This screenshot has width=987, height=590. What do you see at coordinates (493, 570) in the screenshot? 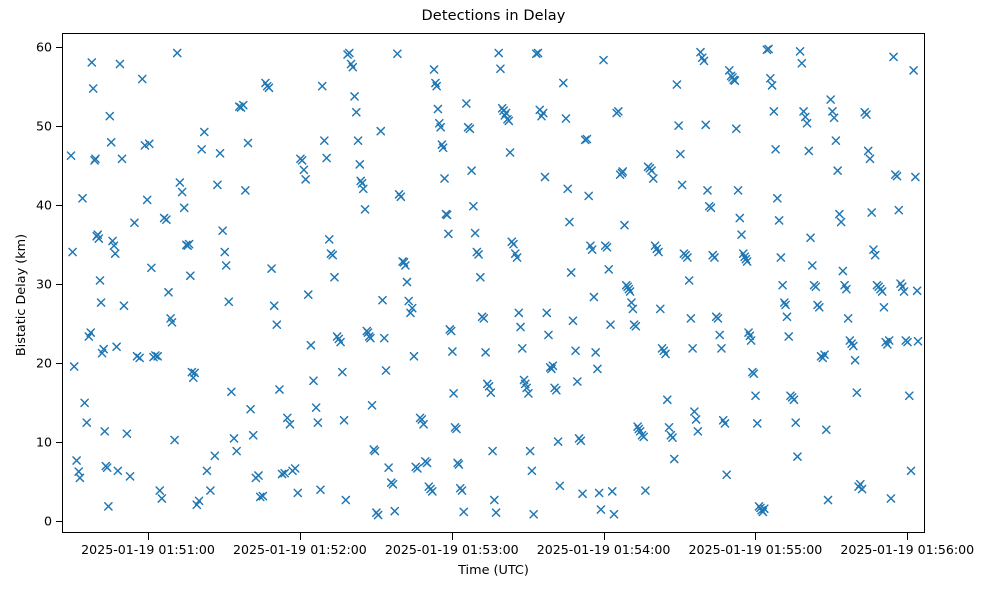
I see `x-axis-label: Time (UTC)` at bounding box center [493, 570].